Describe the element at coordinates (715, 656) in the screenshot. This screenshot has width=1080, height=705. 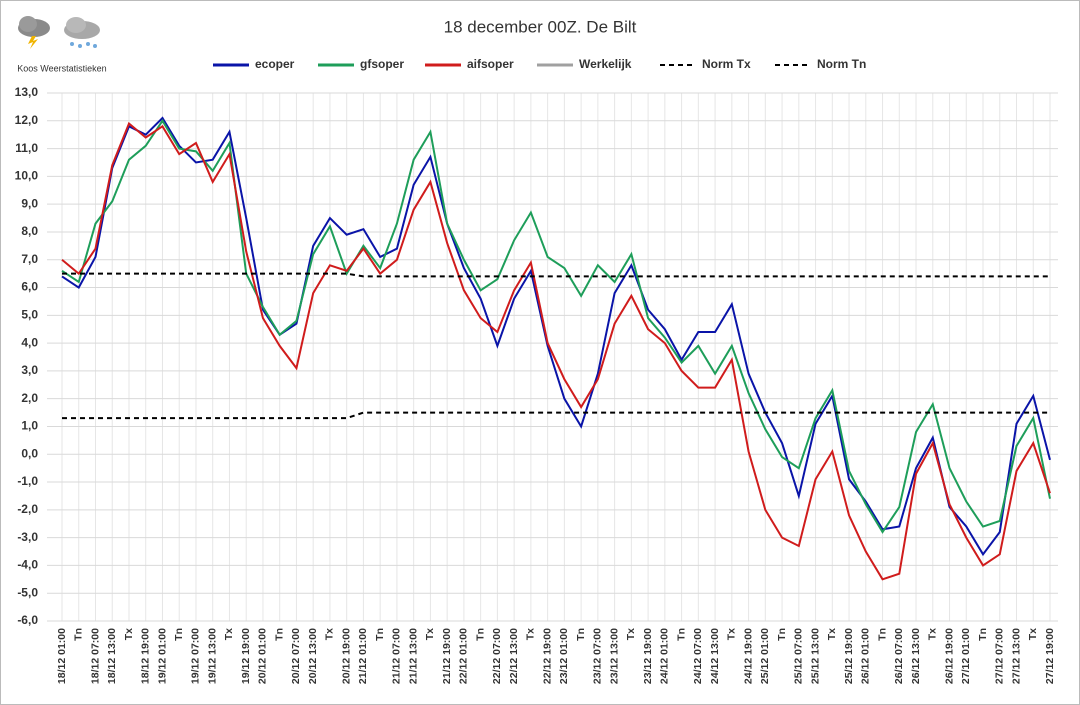
I see `x-tick-label: 24/12 13:00` at that location.